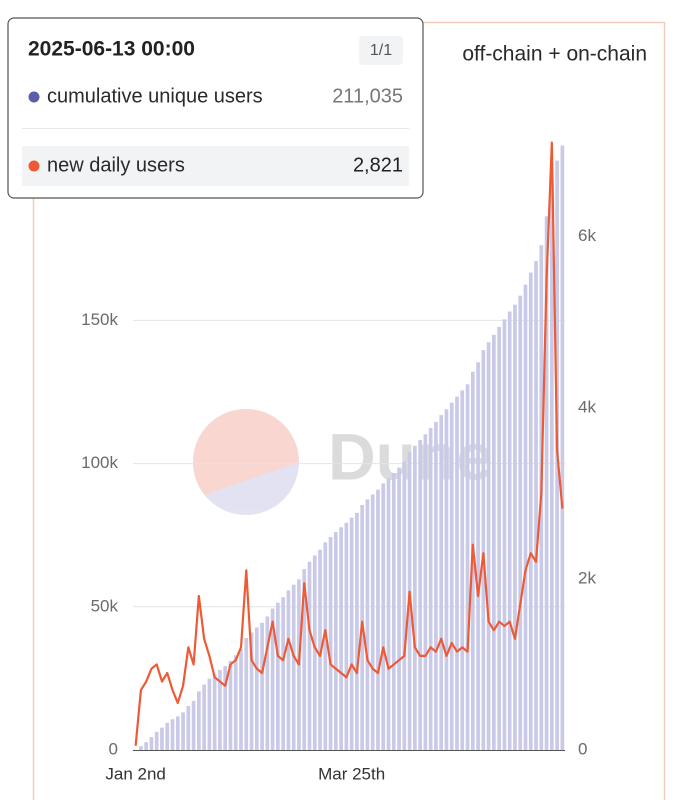  I want to click on tooltip-page: 1/1, so click(381, 50).